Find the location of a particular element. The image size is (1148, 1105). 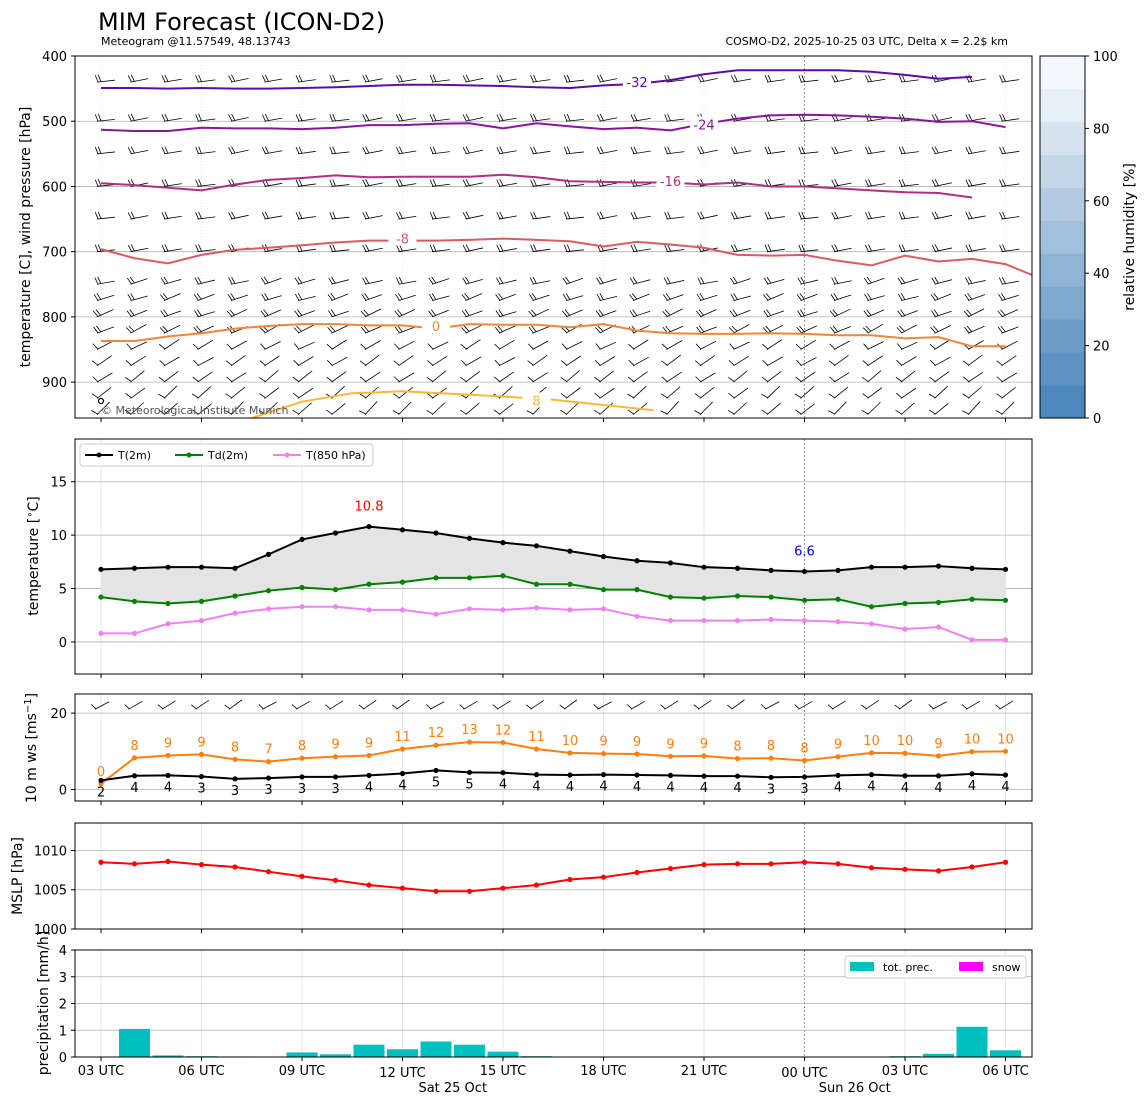

wind-ylabel: 10 m ws [ms−1] is located at coordinates (32, 748).